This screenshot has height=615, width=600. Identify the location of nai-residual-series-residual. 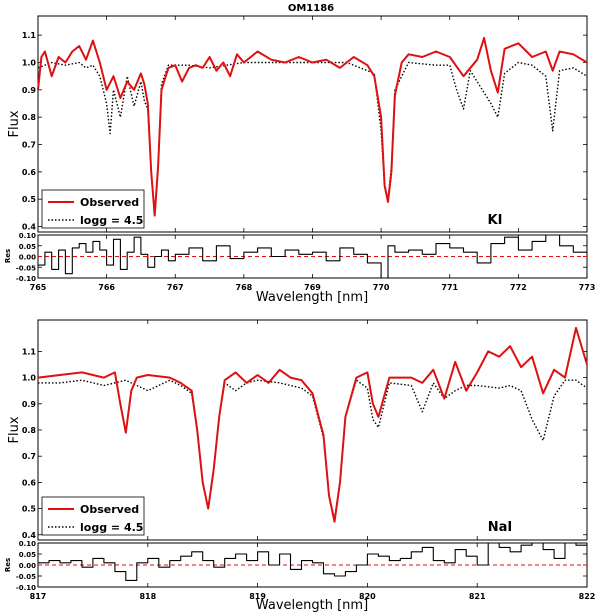
(312, 561).